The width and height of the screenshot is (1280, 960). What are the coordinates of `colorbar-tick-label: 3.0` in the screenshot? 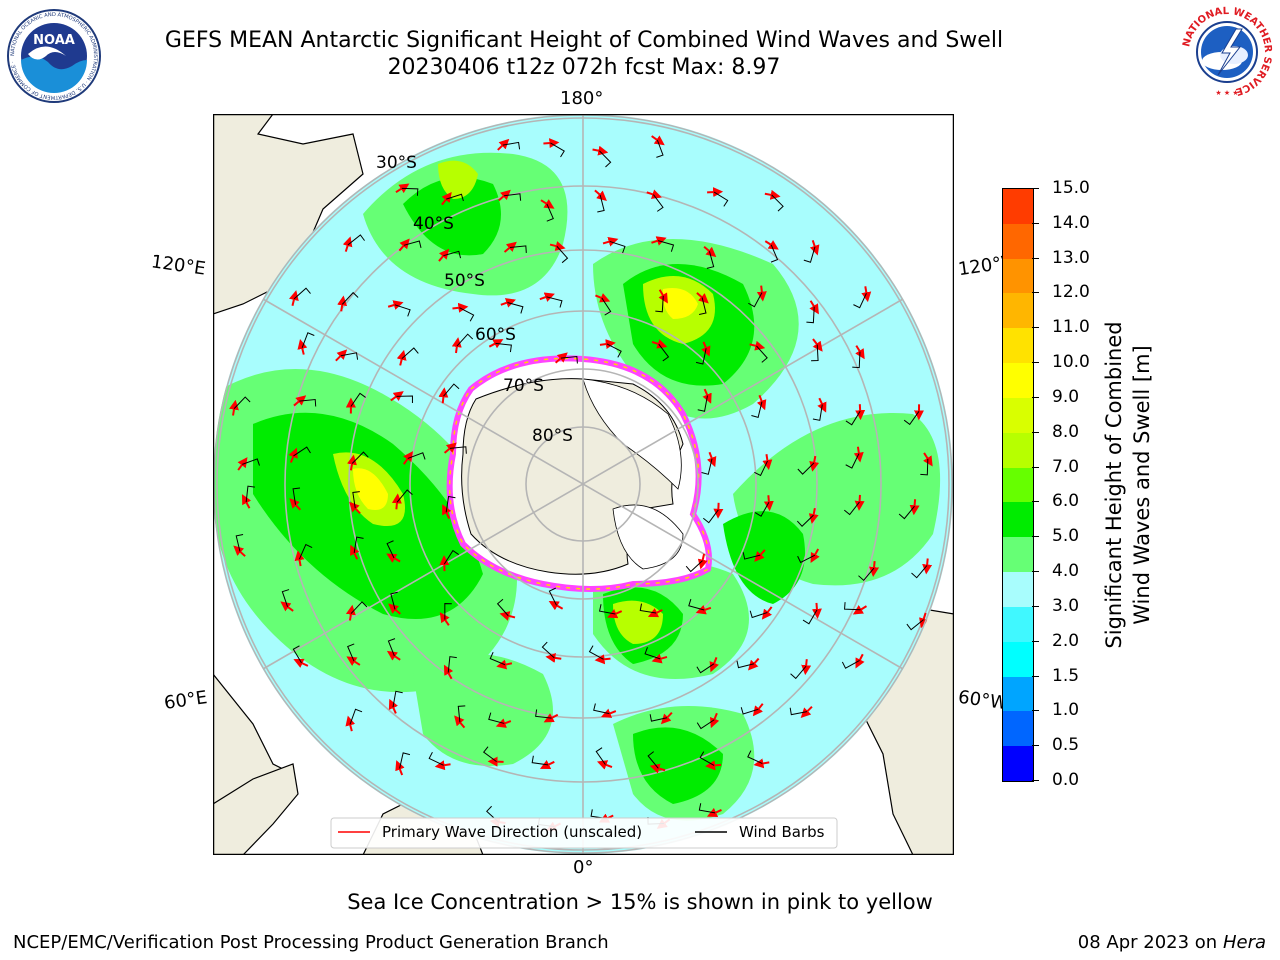 It's located at (1066, 605).